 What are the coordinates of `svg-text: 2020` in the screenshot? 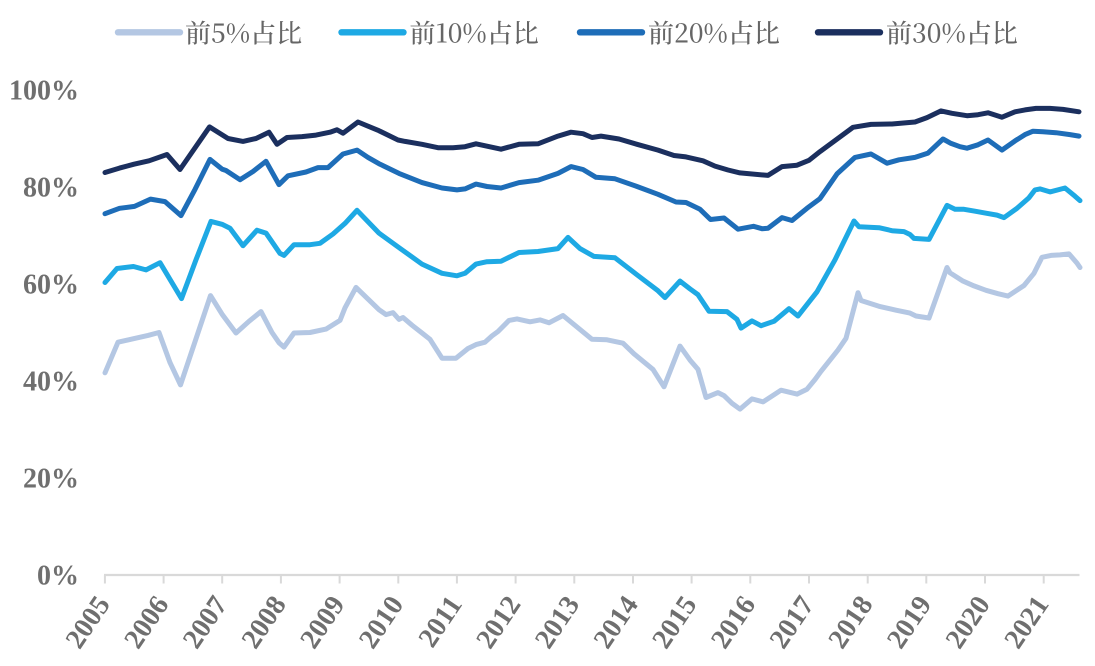 It's located at (968, 623).